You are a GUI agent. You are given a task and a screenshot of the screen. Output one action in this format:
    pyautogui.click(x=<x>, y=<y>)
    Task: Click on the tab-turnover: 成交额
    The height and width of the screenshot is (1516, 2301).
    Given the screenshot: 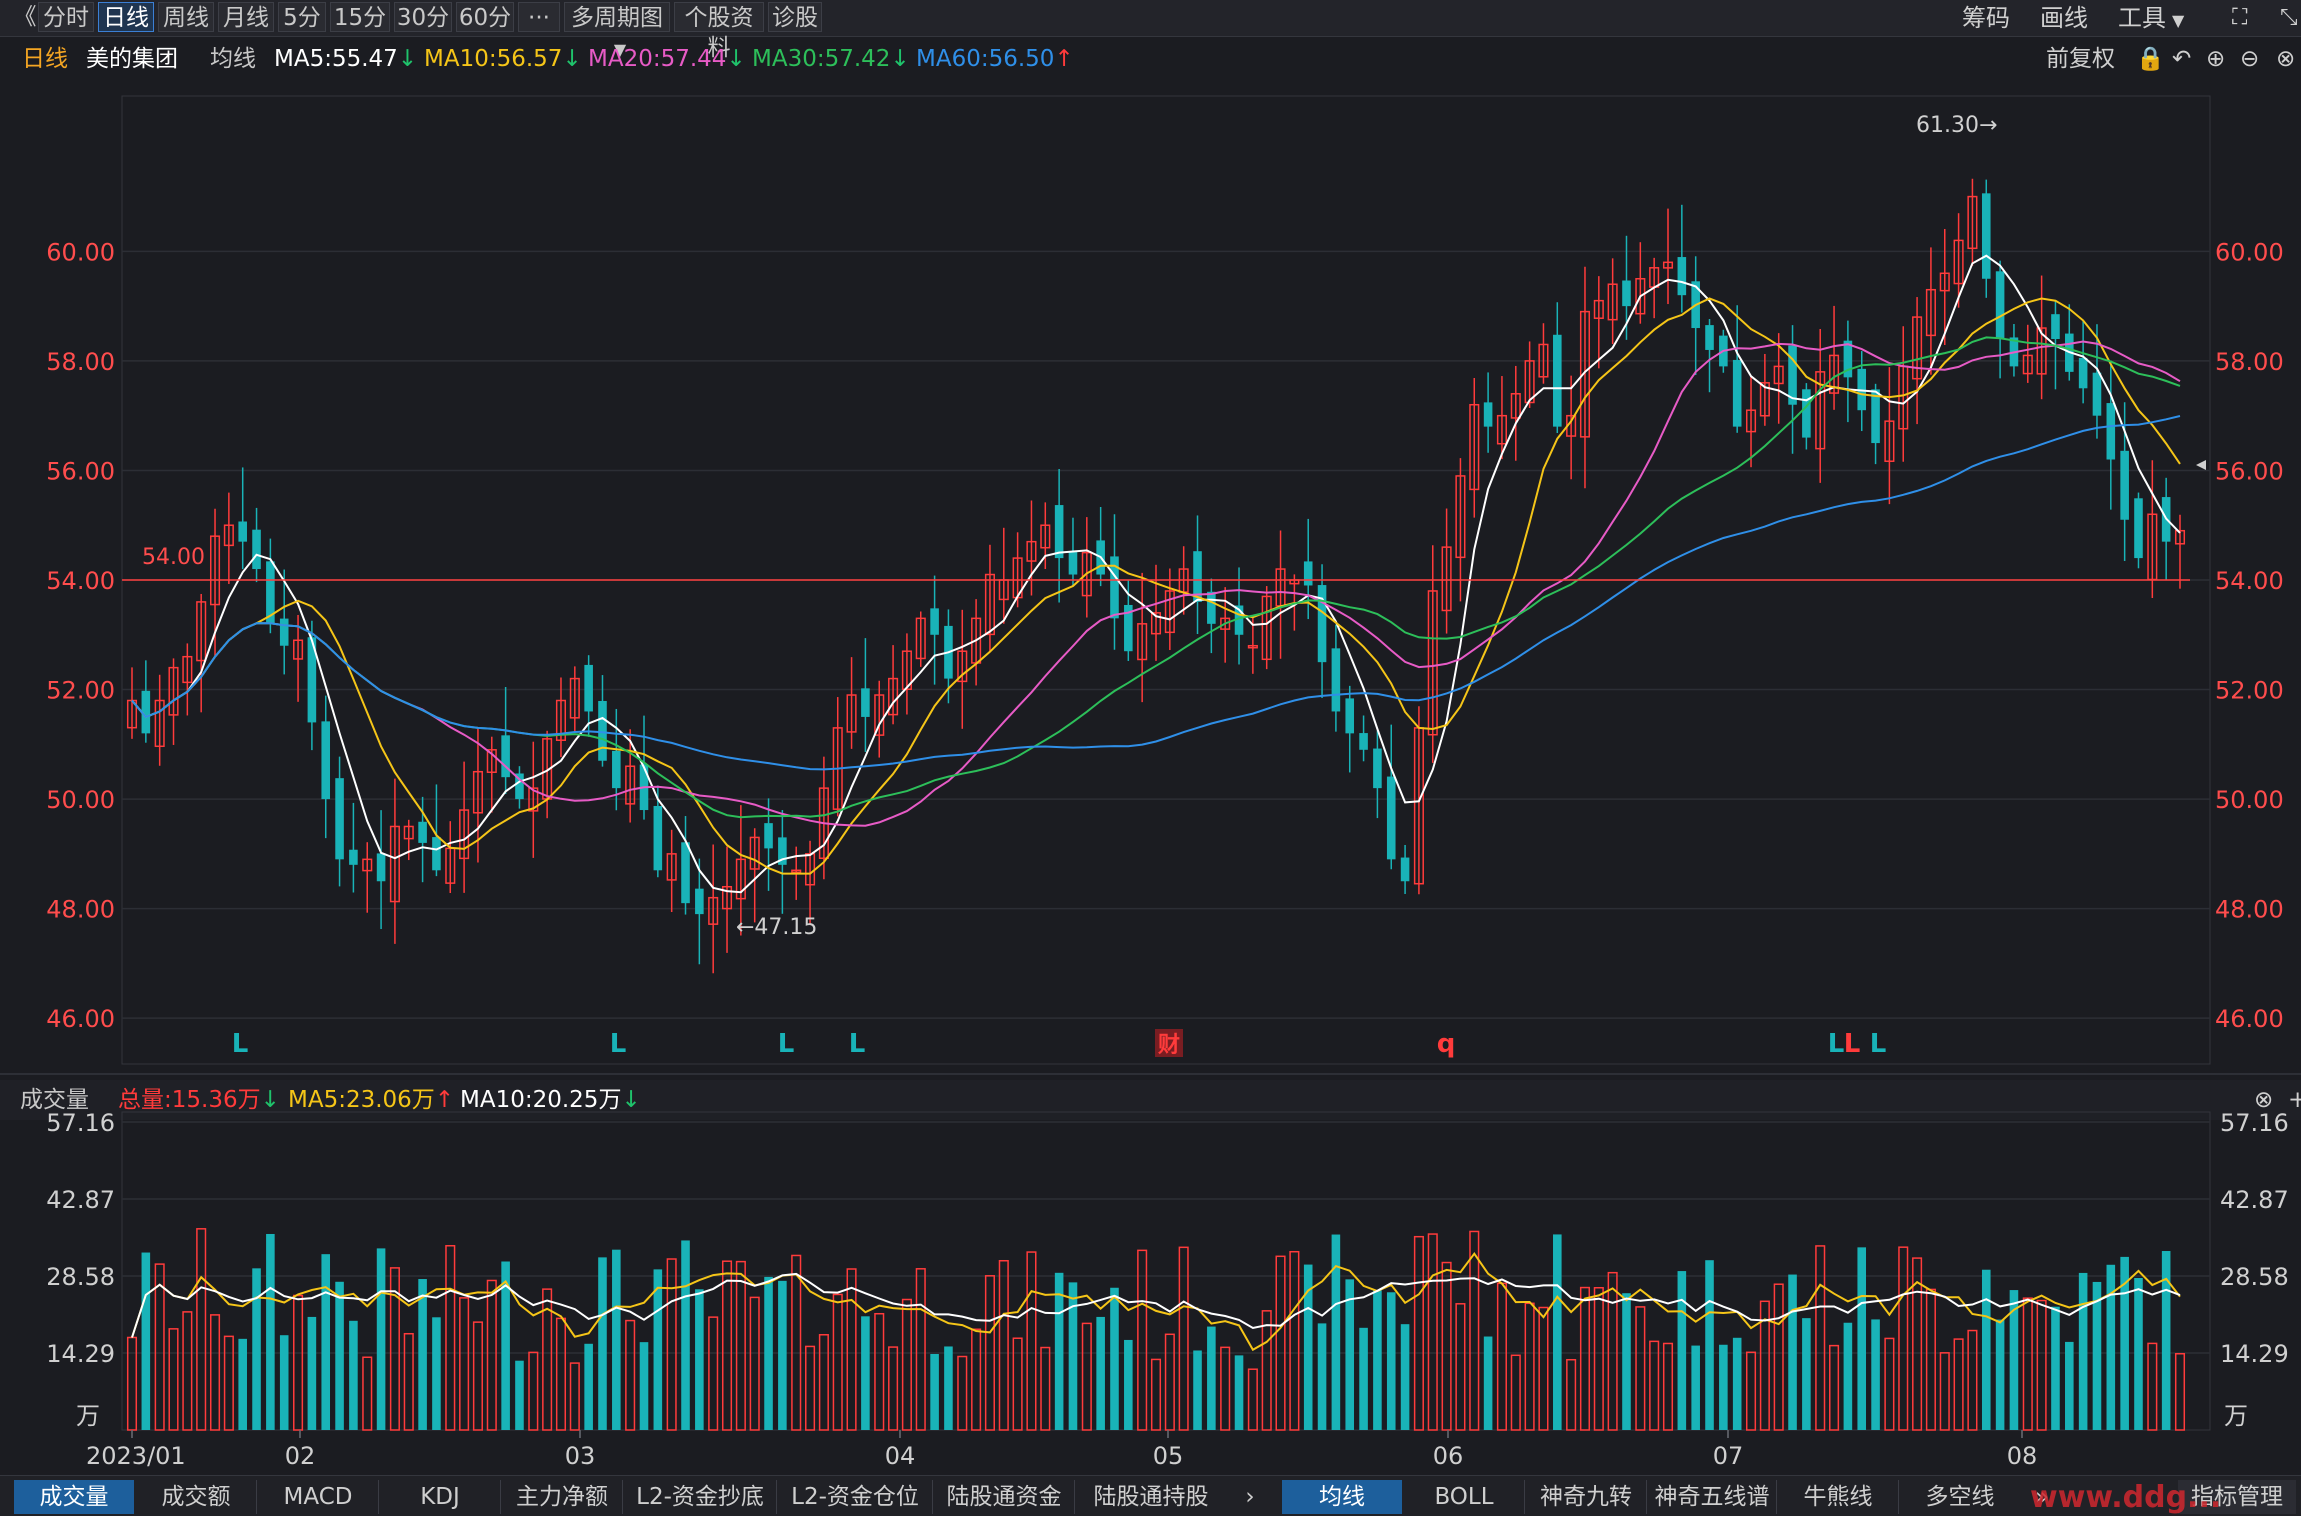 What is the action you would take?
    pyautogui.click(x=196, y=1497)
    